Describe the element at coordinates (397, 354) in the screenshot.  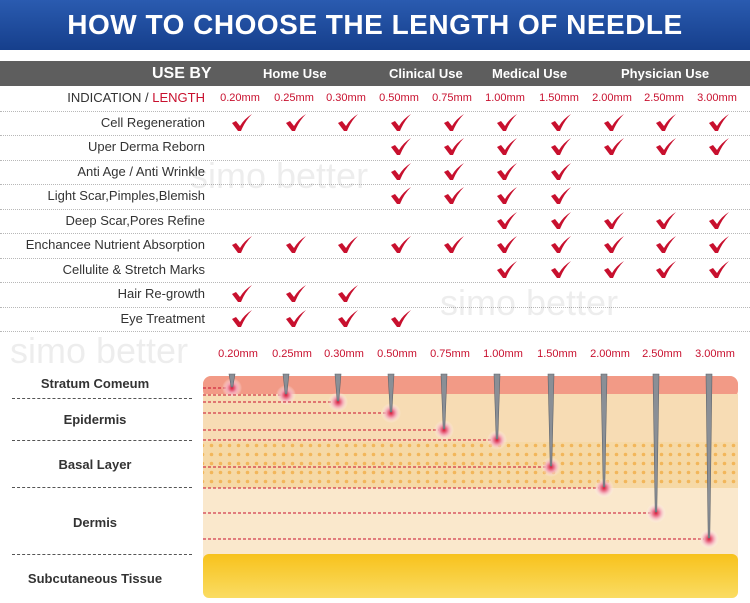
I see `needle-length-label-3: 0.50mm` at that location.